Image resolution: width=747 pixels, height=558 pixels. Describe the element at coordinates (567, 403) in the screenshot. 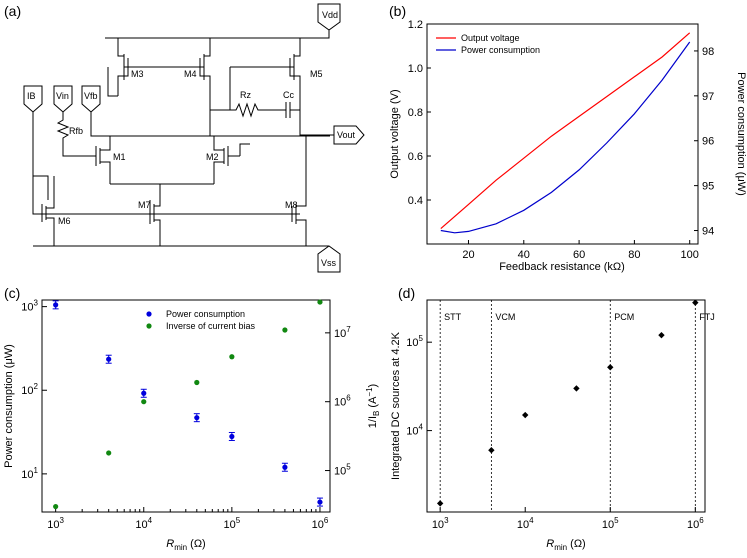

I see `panel-d-series` at that location.